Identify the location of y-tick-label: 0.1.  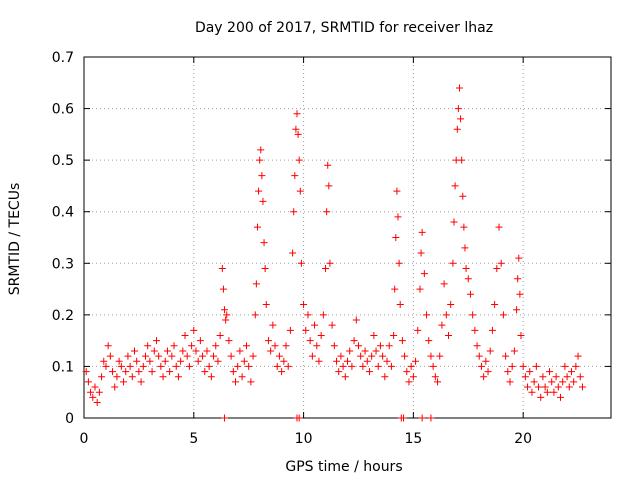
(63, 367).